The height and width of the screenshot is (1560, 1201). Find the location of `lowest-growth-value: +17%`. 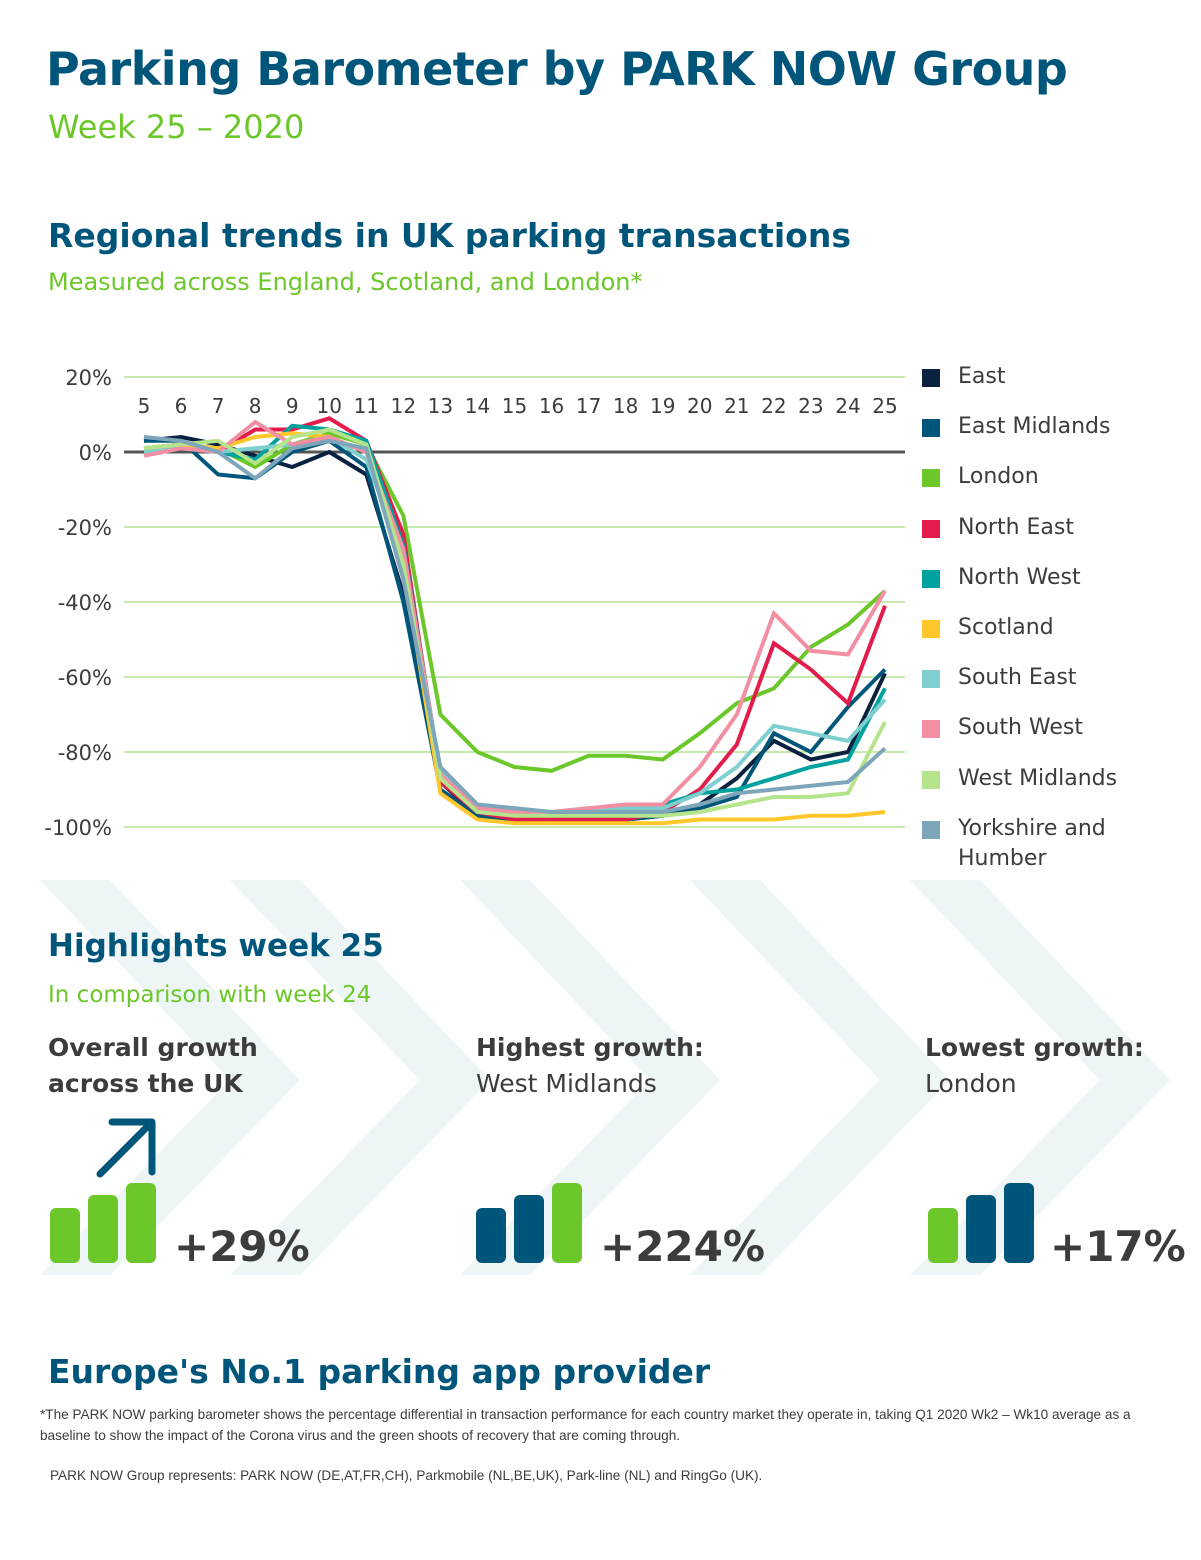

lowest-growth-value: +17% is located at coordinates (1118, 1246).